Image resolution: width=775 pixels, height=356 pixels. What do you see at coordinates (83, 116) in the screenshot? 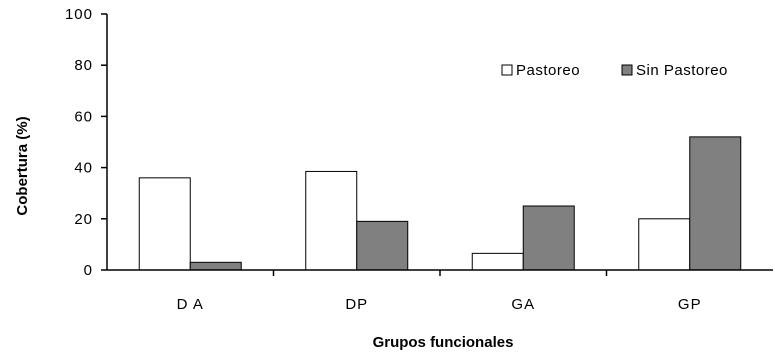
I see `y-tick-label: 60` at bounding box center [83, 116].